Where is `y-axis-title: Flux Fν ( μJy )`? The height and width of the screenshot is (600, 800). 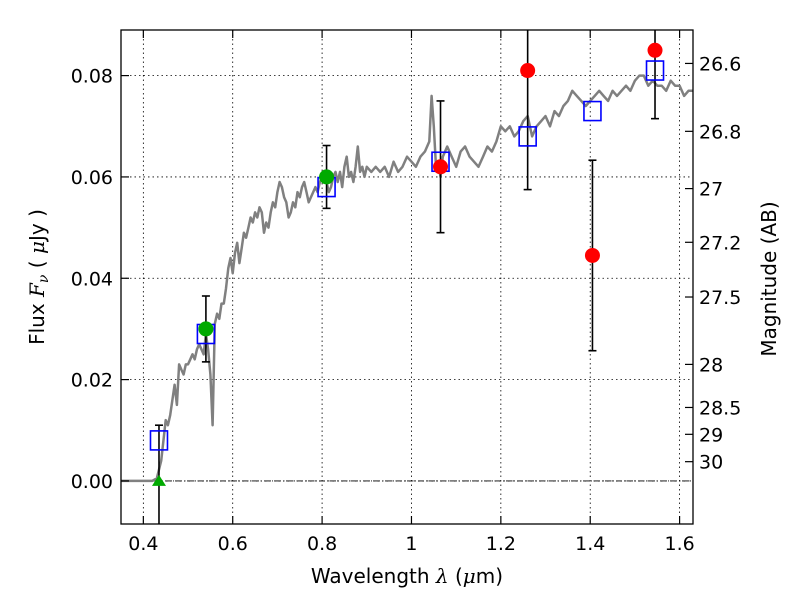 y-axis-title: Flux Fν ( μJy ) is located at coordinates (38, 277).